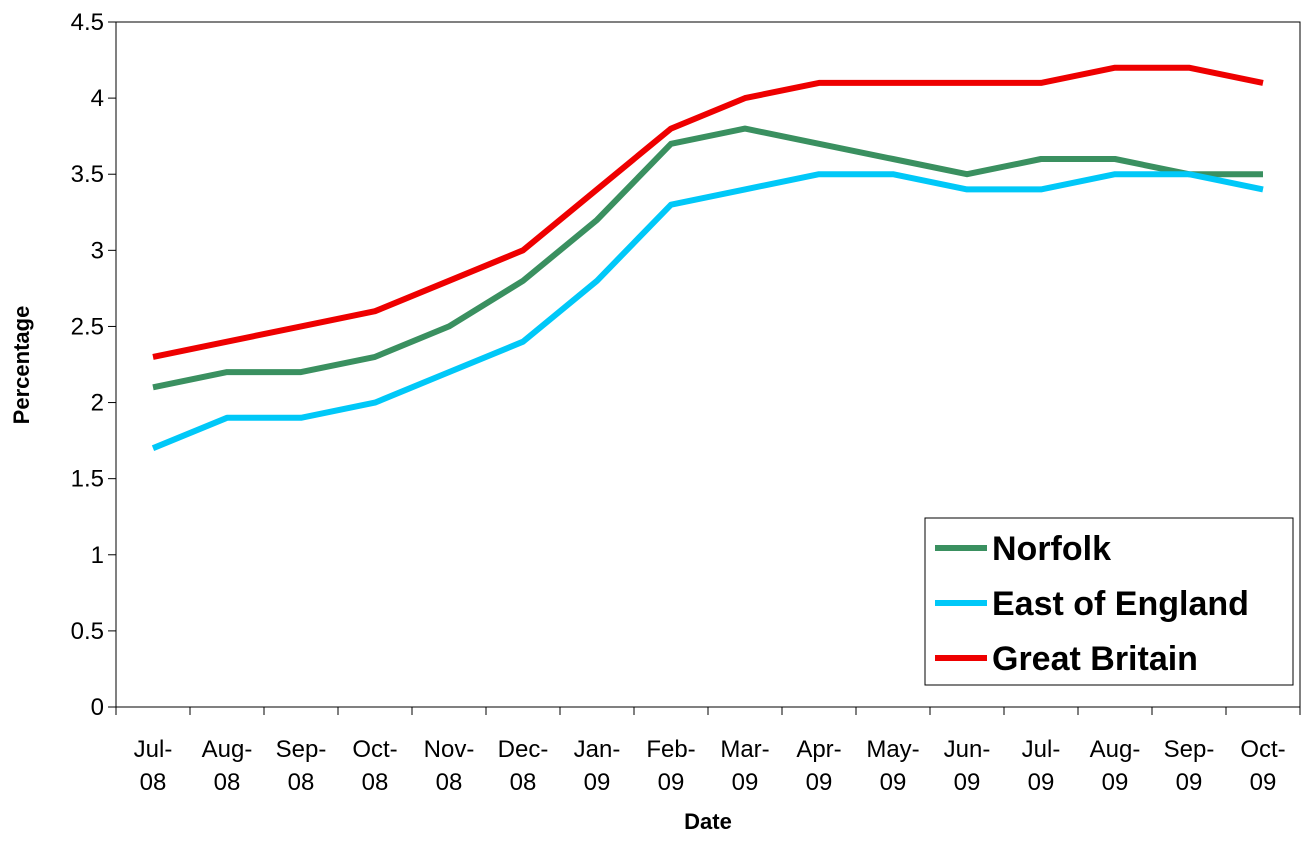 The width and height of the screenshot is (1302, 851). I want to click on x-tick-label: Mar- 09, so click(744, 766).